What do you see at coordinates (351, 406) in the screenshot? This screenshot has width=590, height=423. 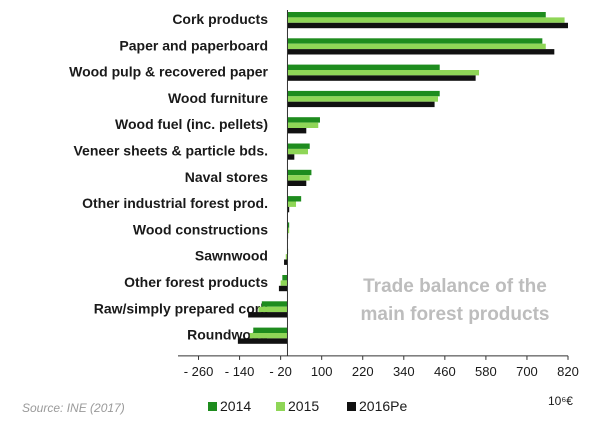 I see `legend-swatch-2016pe` at bounding box center [351, 406].